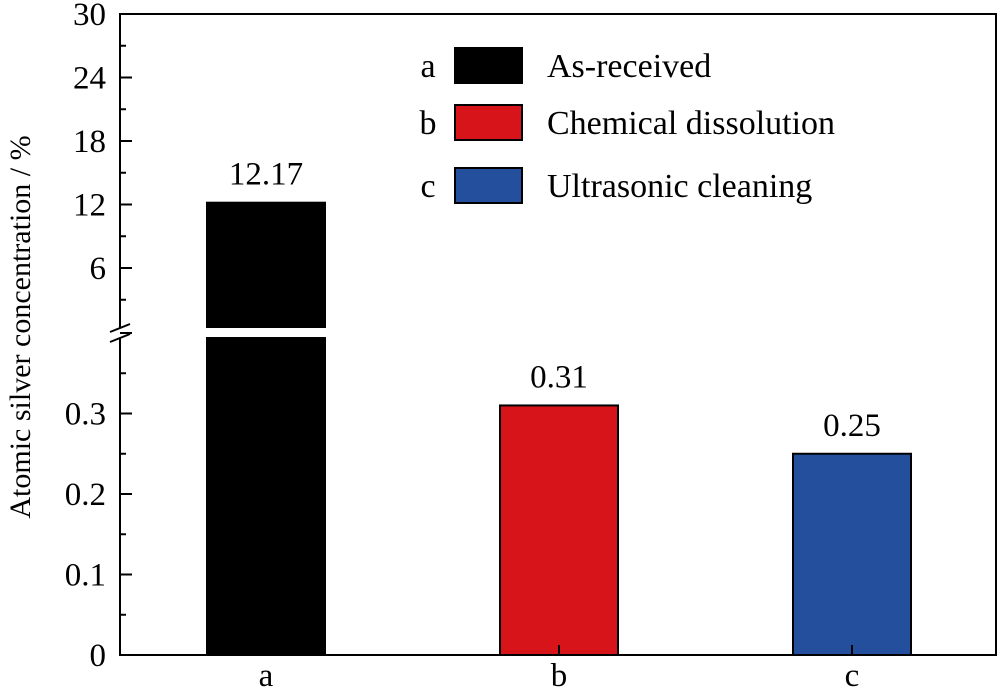  What do you see at coordinates (98, 656) in the screenshot?
I see `y-tick-label: 0` at bounding box center [98, 656].